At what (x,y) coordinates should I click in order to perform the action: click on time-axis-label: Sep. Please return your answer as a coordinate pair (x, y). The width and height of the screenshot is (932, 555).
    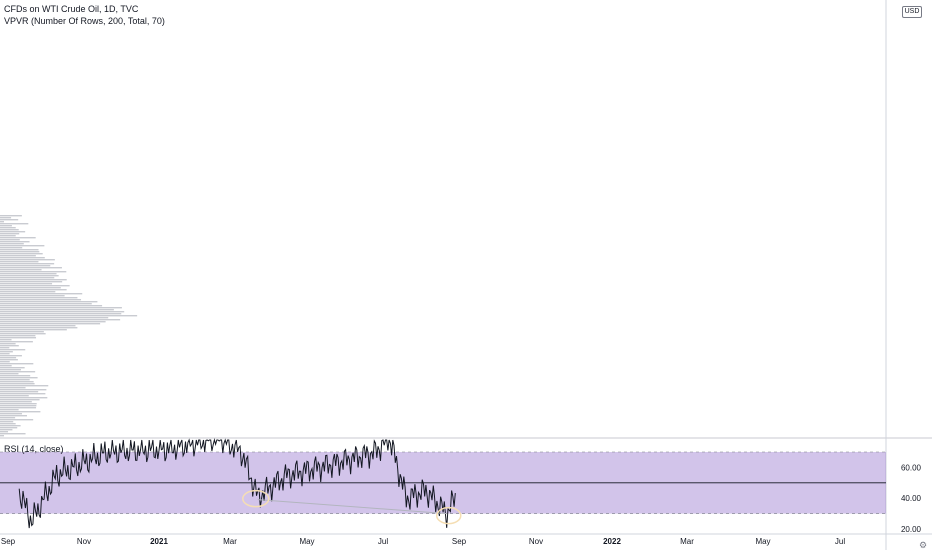
    Looking at the image, I should click on (459, 541).